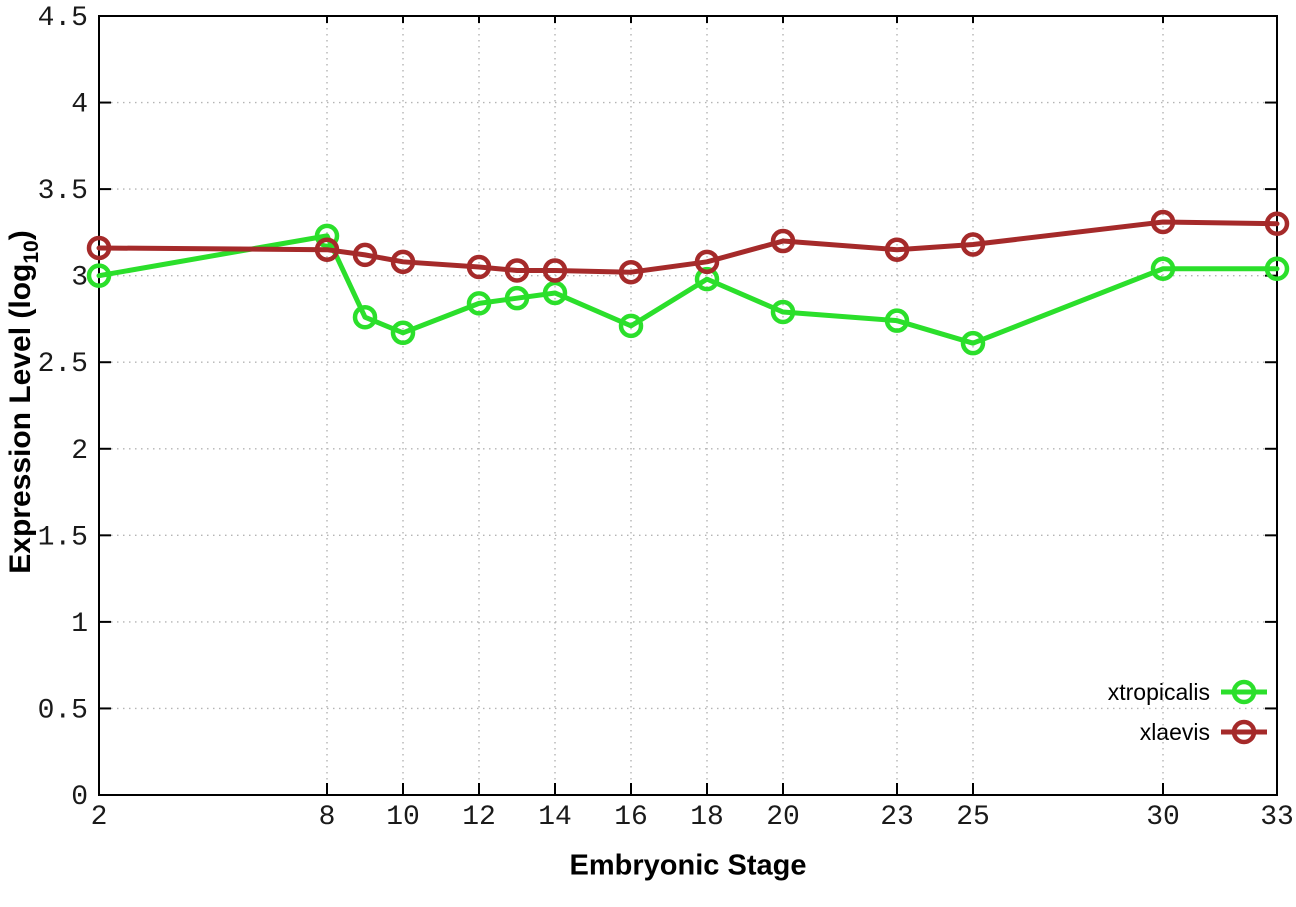  I want to click on y-tick-label: 0, so click(79, 797).